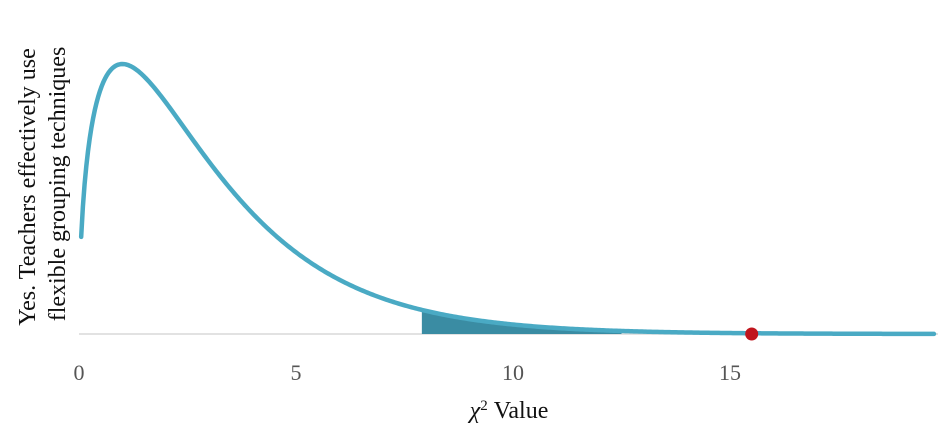  What do you see at coordinates (521, 321) in the screenshot?
I see `rejection-region-area` at bounding box center [521, 321].